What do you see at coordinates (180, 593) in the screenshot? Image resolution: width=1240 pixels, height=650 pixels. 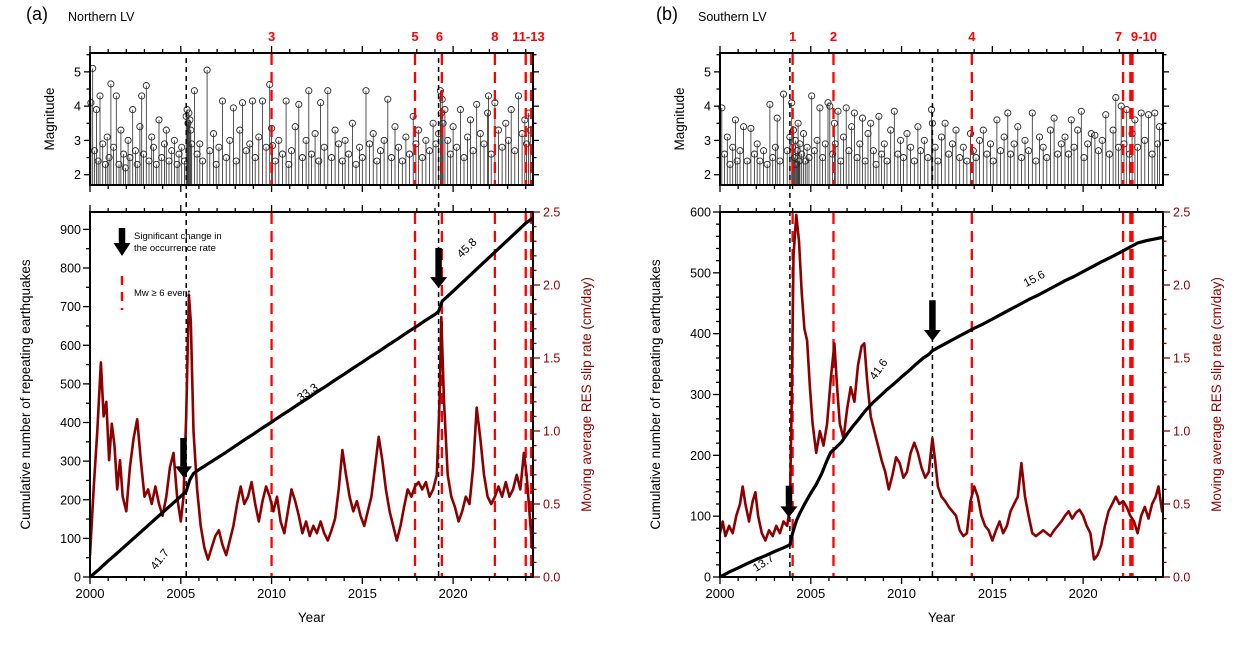 I see `x-tick-label: 2005` at bounding box center [180, 593].